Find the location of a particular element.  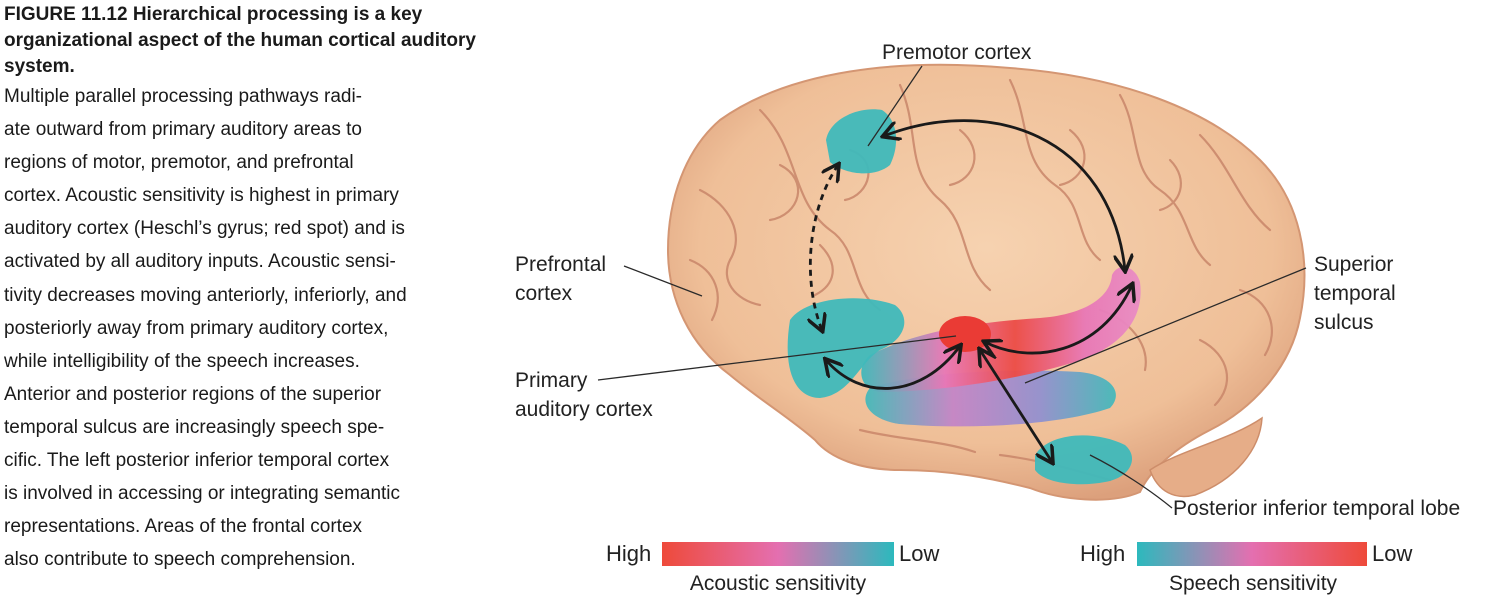

arrow-premotor-to-sts is located at coordinates (1004, 194).